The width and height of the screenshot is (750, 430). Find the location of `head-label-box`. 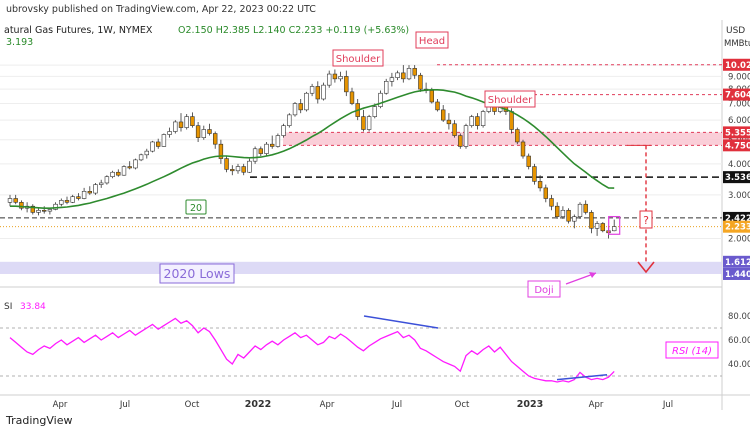

head-label-box is located at coordinates (432, 40).